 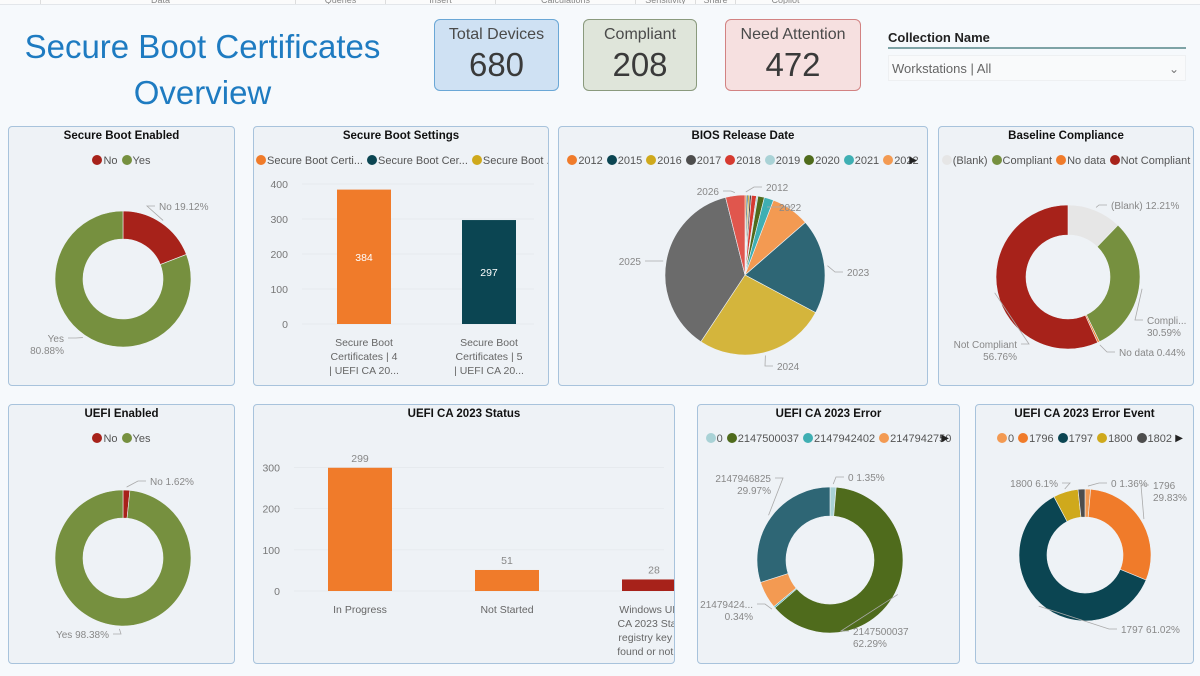 I want to click on legend-item-1796: 1796, so click(x=1036, y=439).